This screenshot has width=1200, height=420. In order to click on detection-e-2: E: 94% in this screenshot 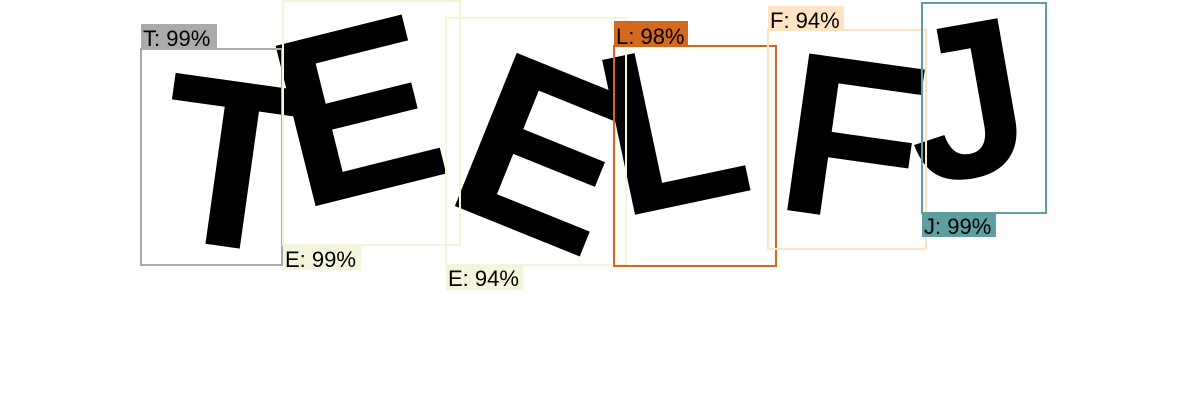, I will do `click(536, 154)`.